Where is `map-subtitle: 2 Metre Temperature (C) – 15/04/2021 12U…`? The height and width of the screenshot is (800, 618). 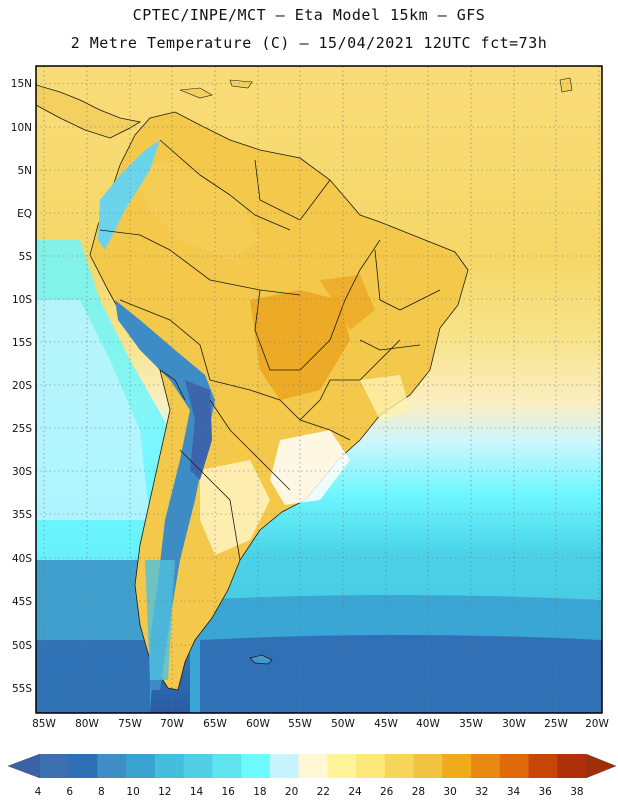 map-subtitle: 2 Metre Temperature (C) – 15/04/2021 12U… is located at coordinates (309, 43).